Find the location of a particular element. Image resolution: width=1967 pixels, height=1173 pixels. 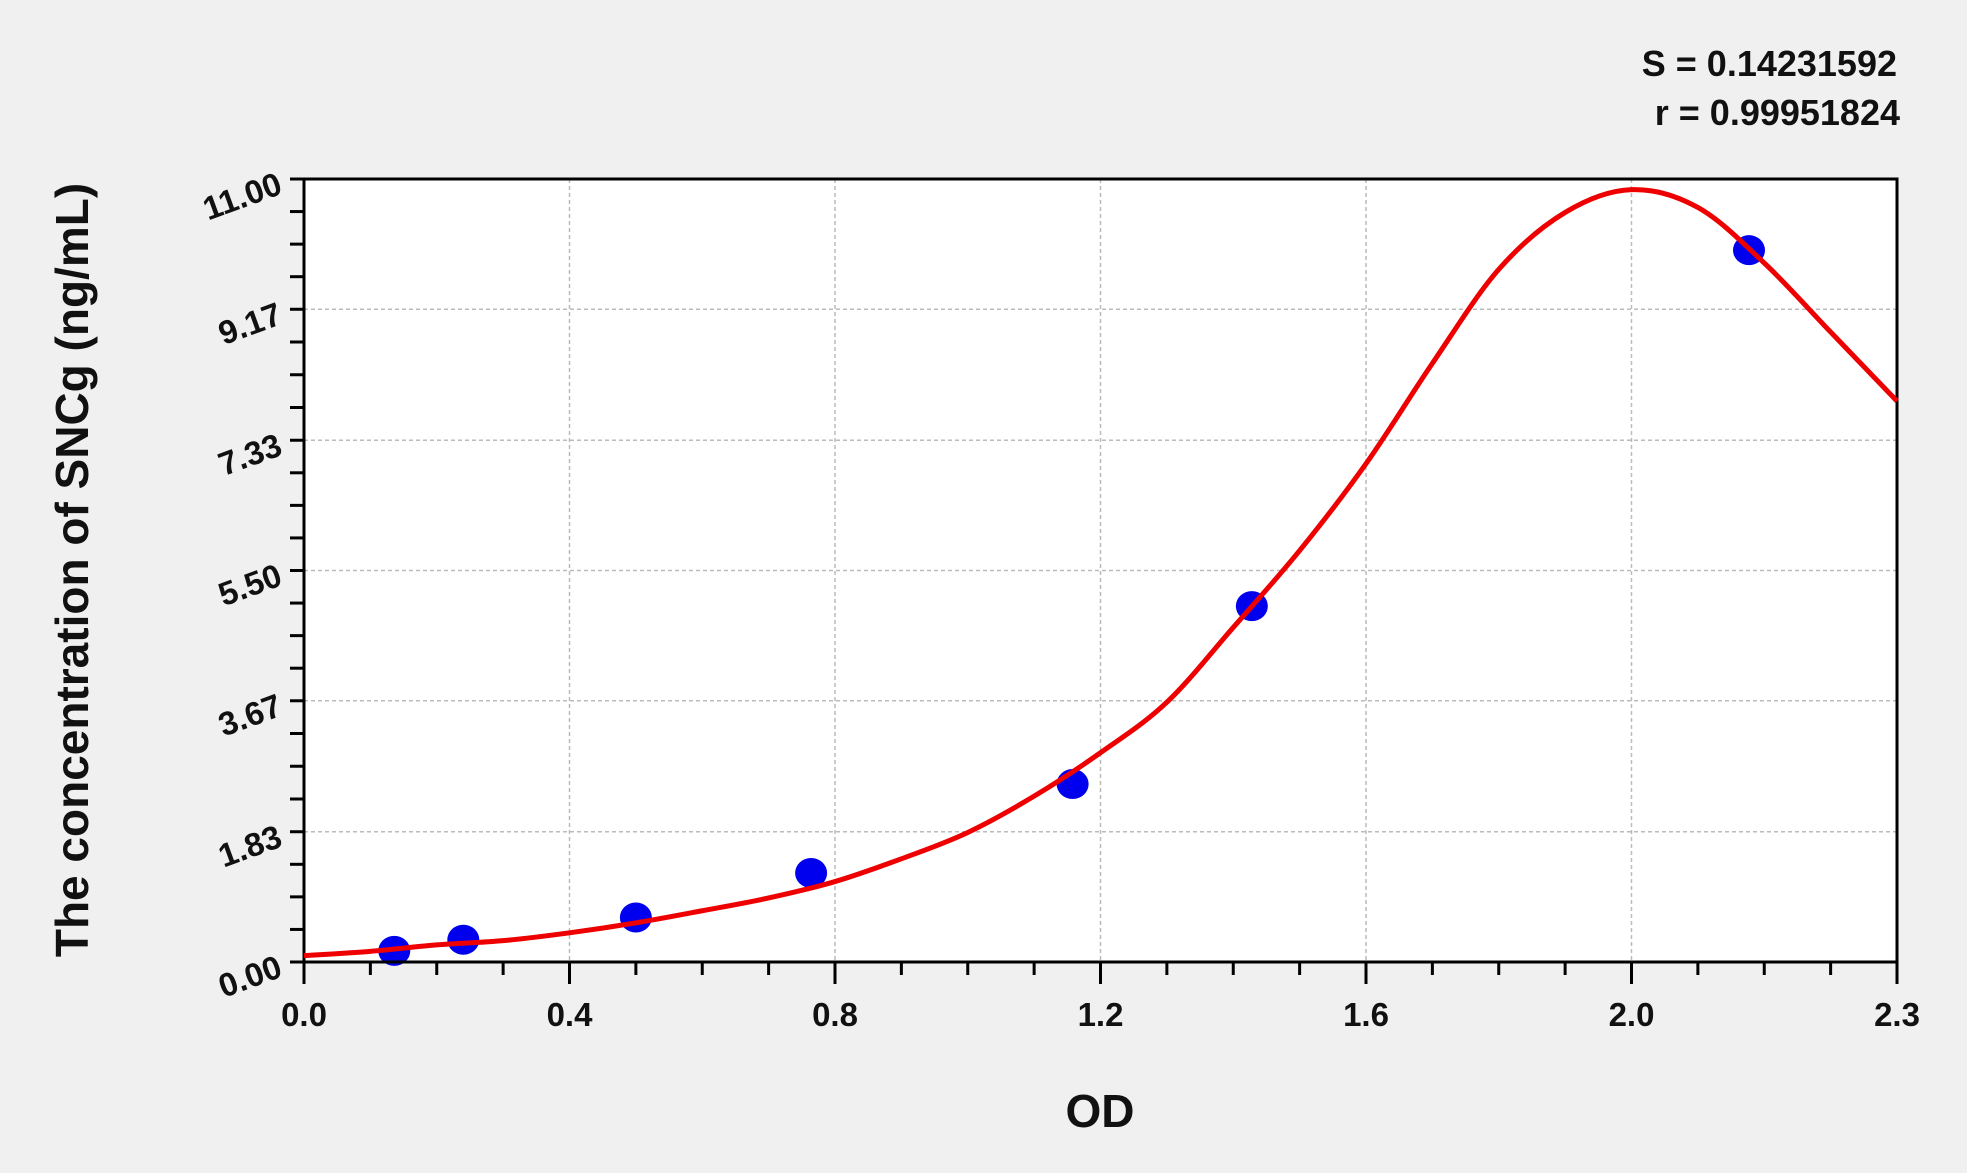

x-tick-label: 0.8 is located at coordinates (835, 1014).